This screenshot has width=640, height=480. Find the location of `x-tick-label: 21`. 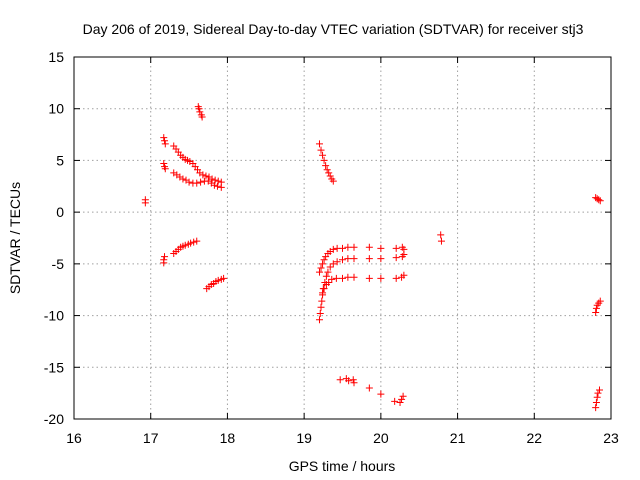

x-tick-label: 21 is located at coordinates (458, 438).